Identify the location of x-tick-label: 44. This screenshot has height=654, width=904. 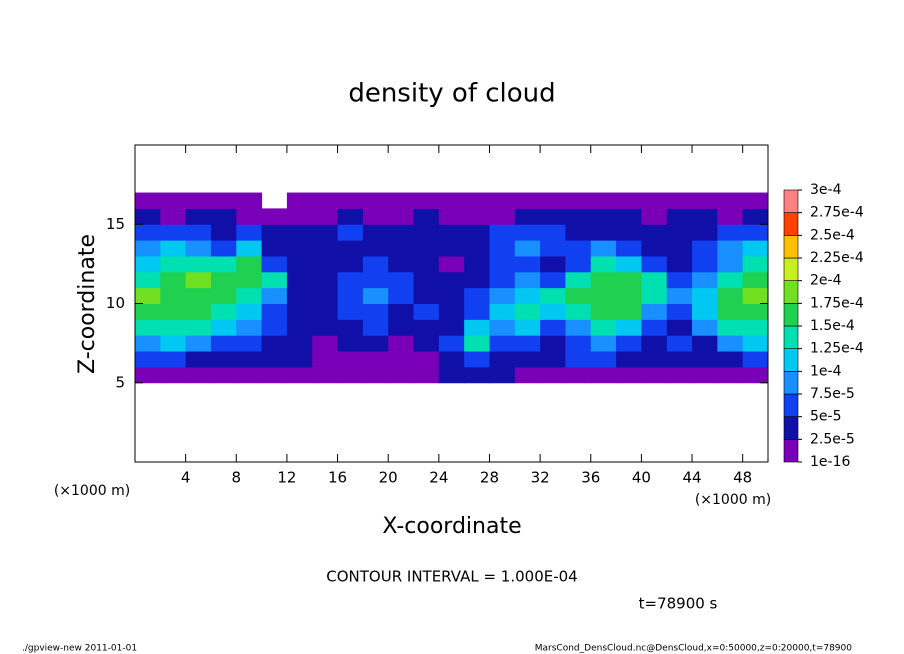
(691, 478).